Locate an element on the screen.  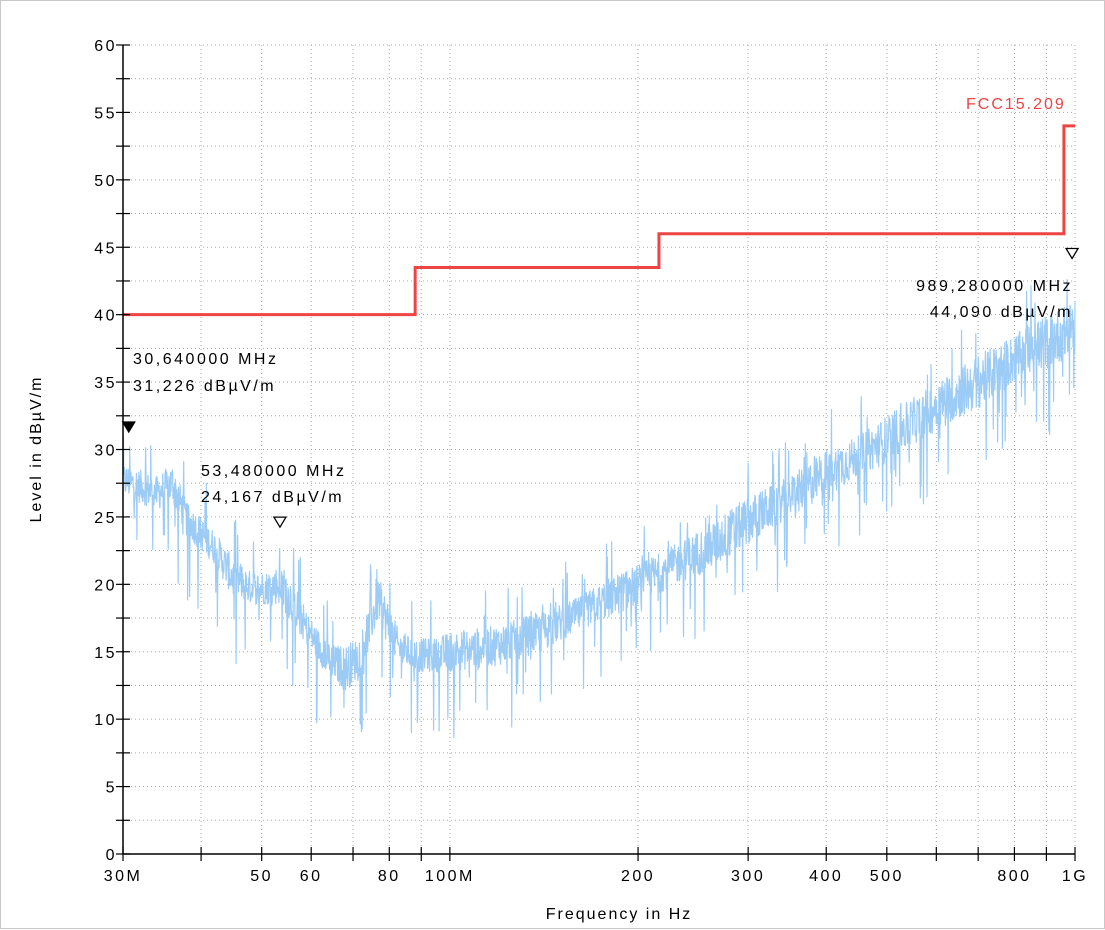
x-tick-label: 1G is located at coordinates (1075, 876).